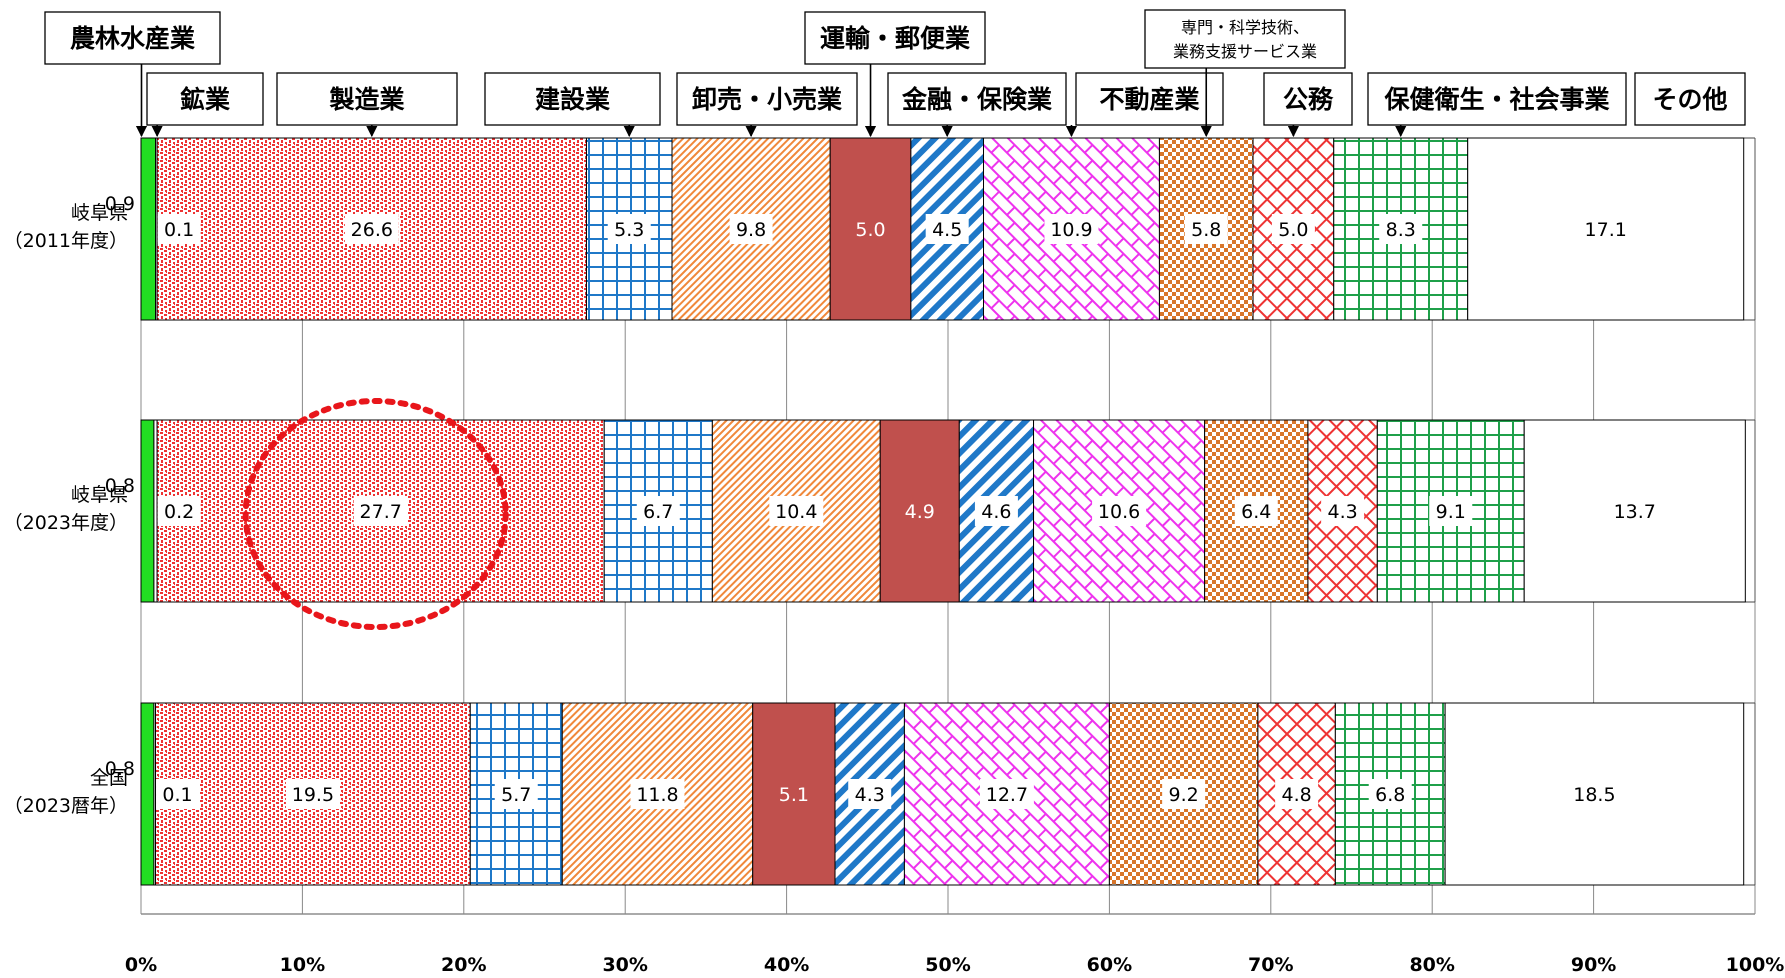  What do you see at coordinates (1245, 51) in the screenshot?
I see `callout-label: 業務支援サービス業` at bounding box center [1245, 51].